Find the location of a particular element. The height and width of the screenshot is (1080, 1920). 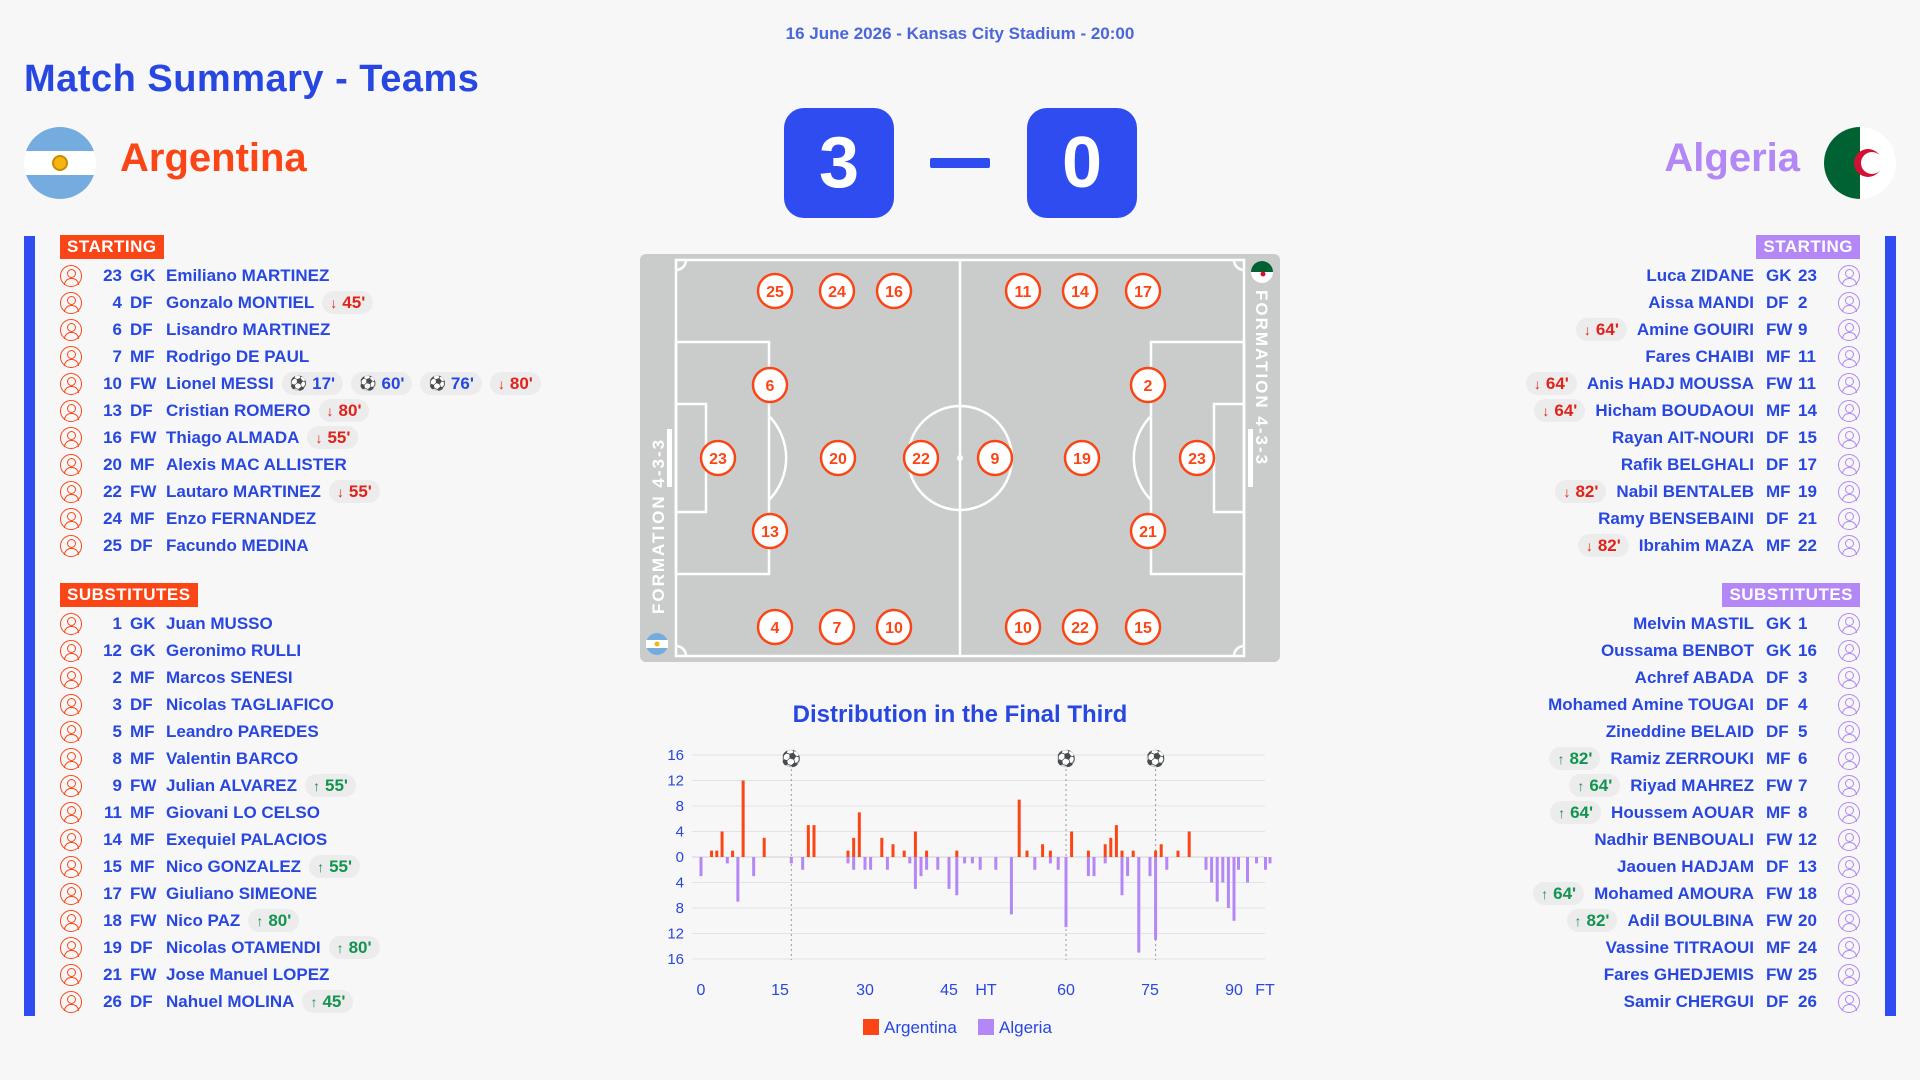

player-row: 22 FW Lautaro MARTINEZ ↓ 55' is located at coordinates (410, 491).